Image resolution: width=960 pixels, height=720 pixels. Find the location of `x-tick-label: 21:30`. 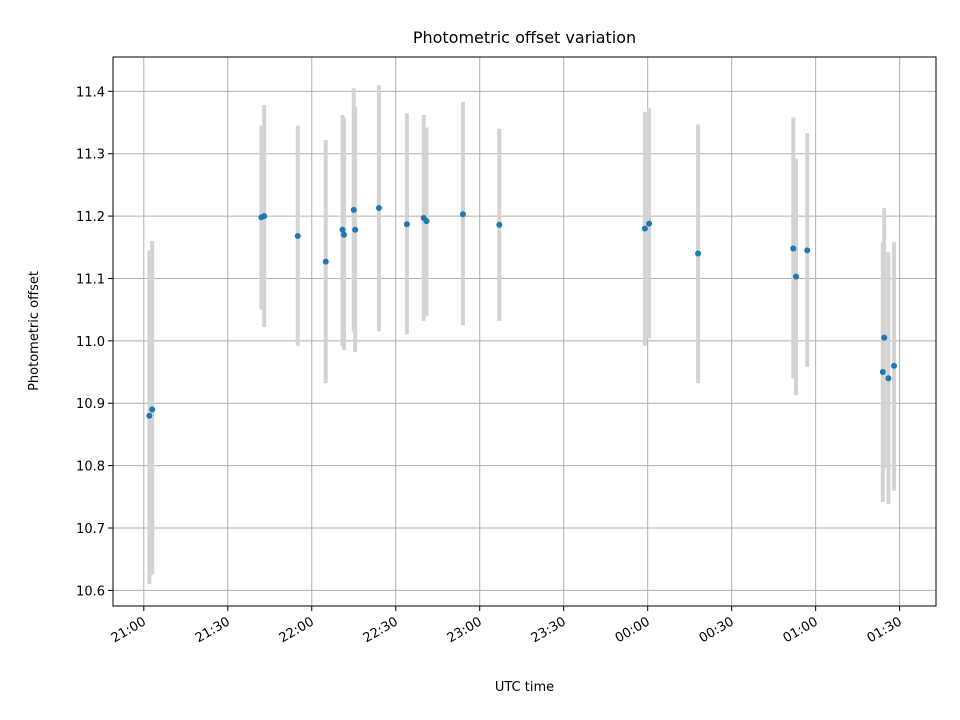

x-tick-label: 21:30 is located at coordinates (213, 630).